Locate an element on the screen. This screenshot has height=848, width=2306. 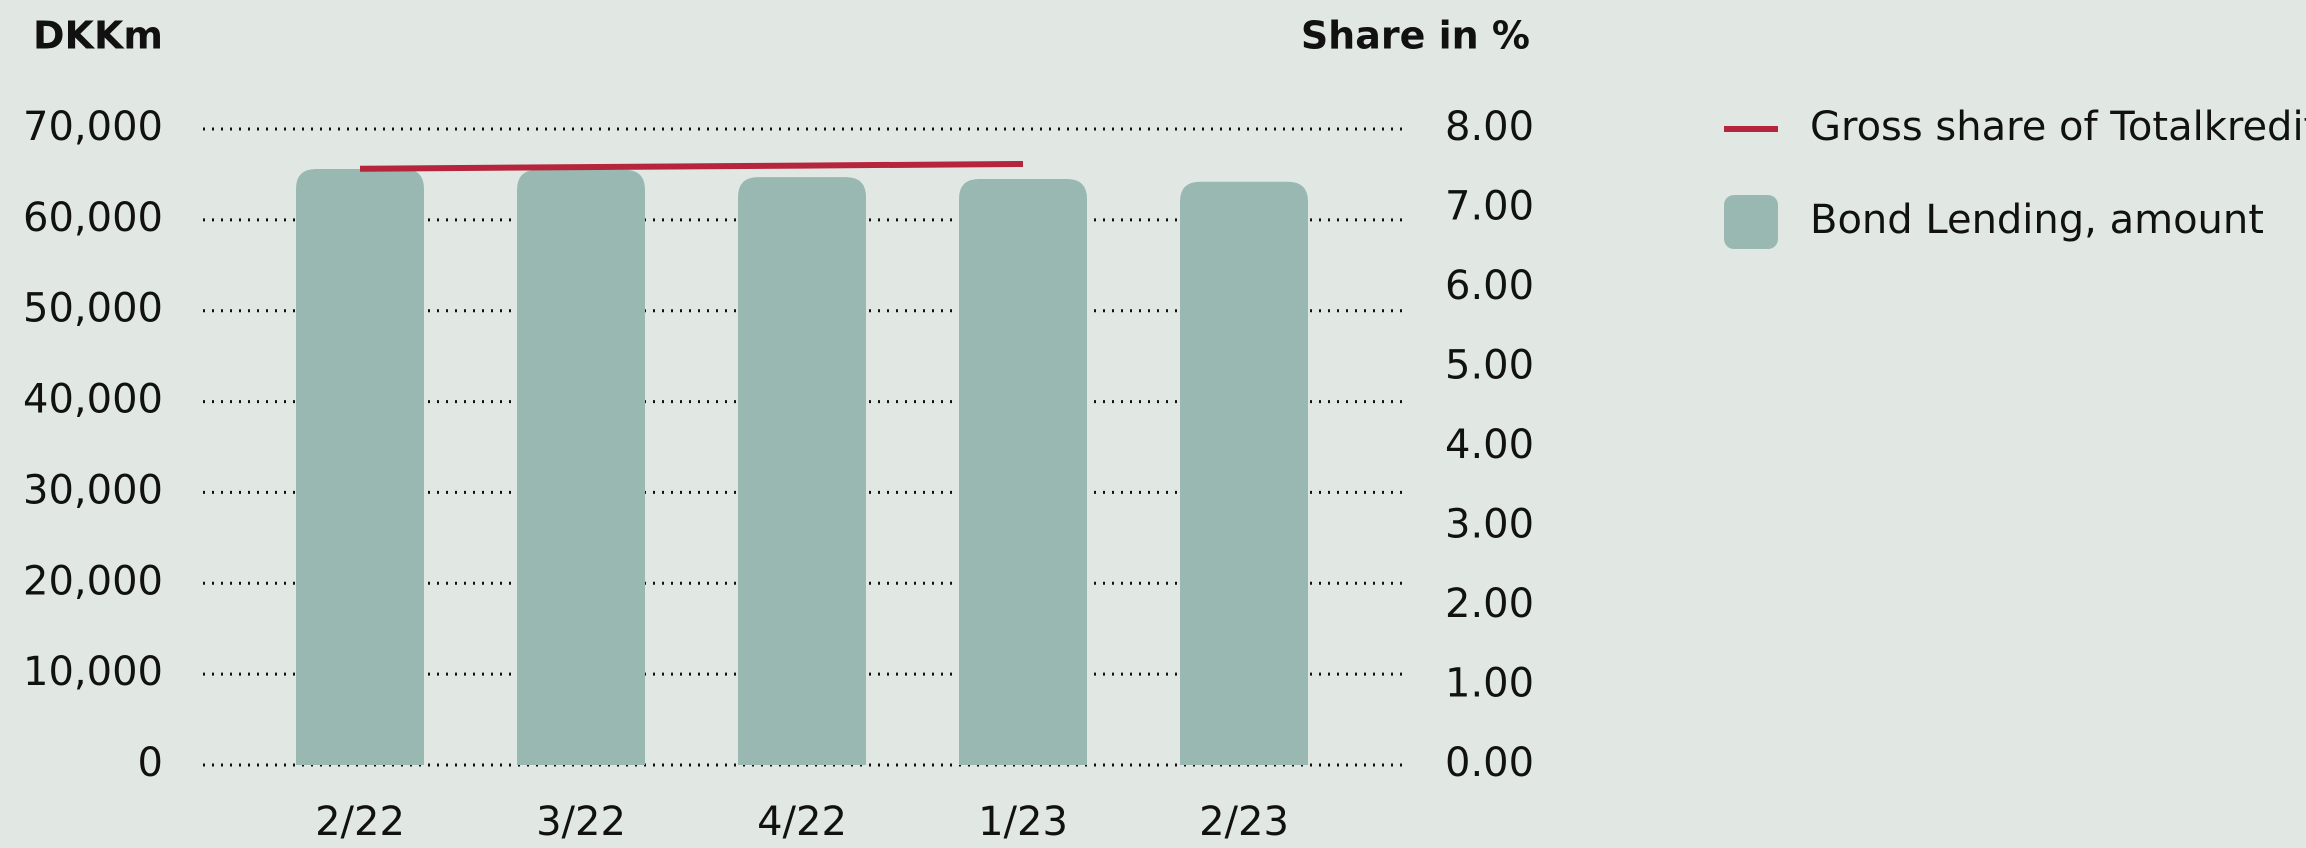
y2-tick-label: 7.00 is located at coordinates (1489, 207).